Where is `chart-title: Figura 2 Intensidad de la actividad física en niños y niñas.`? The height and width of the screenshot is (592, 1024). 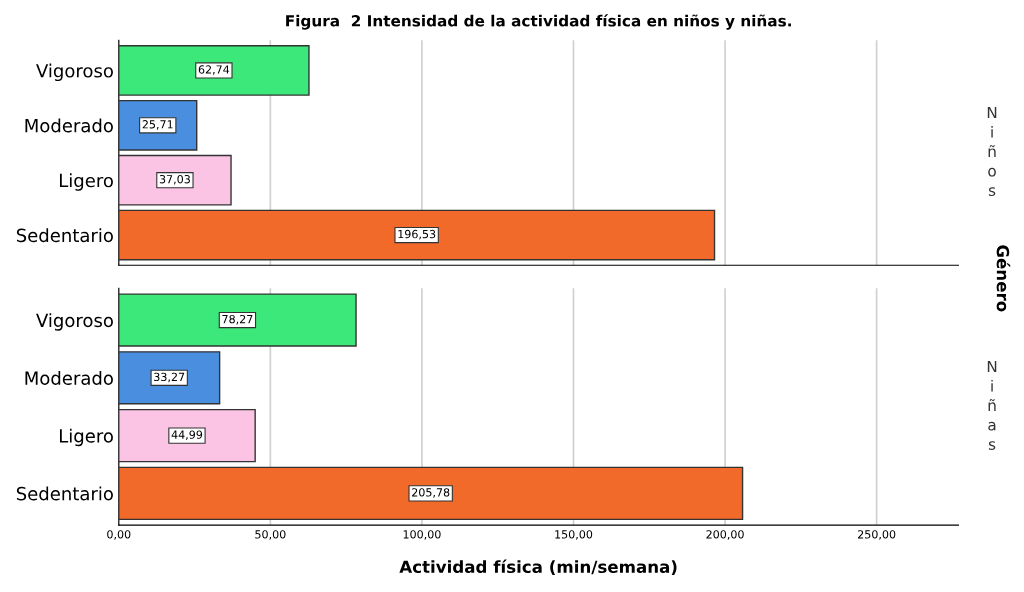
chart-title: Figura 2 Intensidad de la actividad física en niños y niñas. is located at coordinates (538, 22).